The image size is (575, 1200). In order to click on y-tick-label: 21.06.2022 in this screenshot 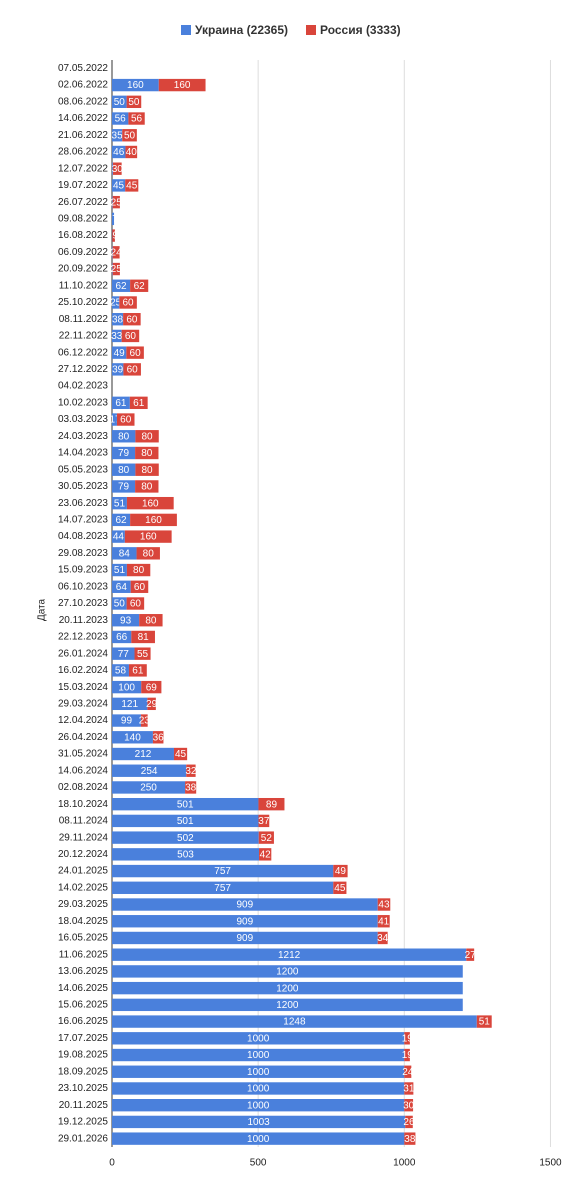, I will do `click(83, 135)`.